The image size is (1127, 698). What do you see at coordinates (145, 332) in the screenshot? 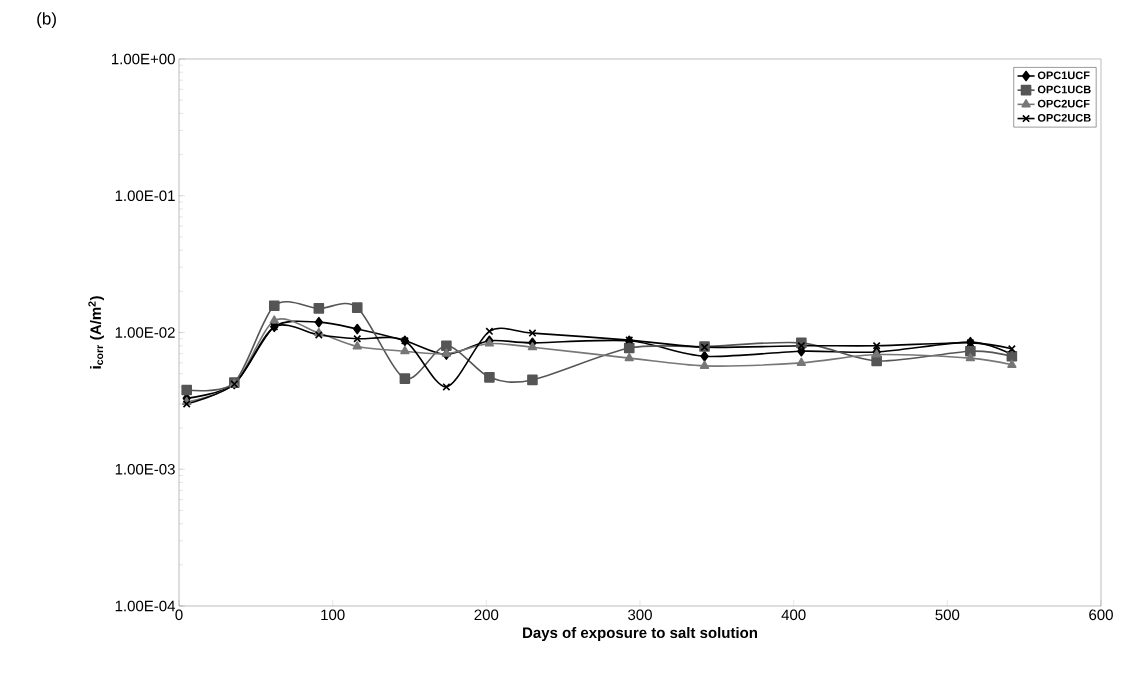
I see `y-tick-label: 1.00E-02` at bounding box center [145, 332].